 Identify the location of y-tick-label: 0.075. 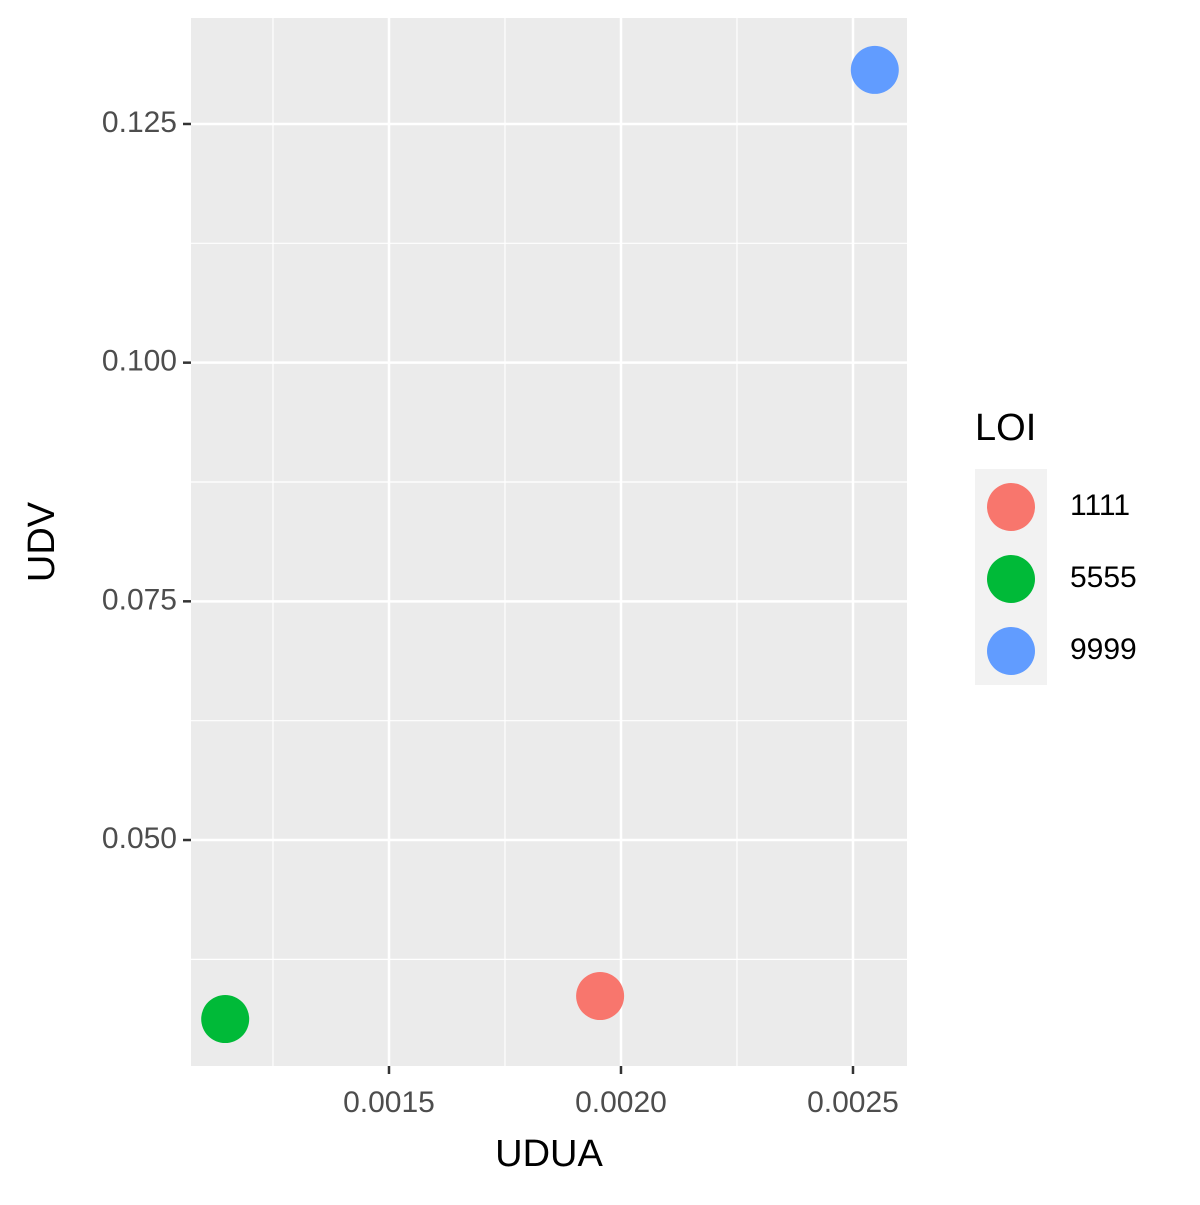
(139, 599).